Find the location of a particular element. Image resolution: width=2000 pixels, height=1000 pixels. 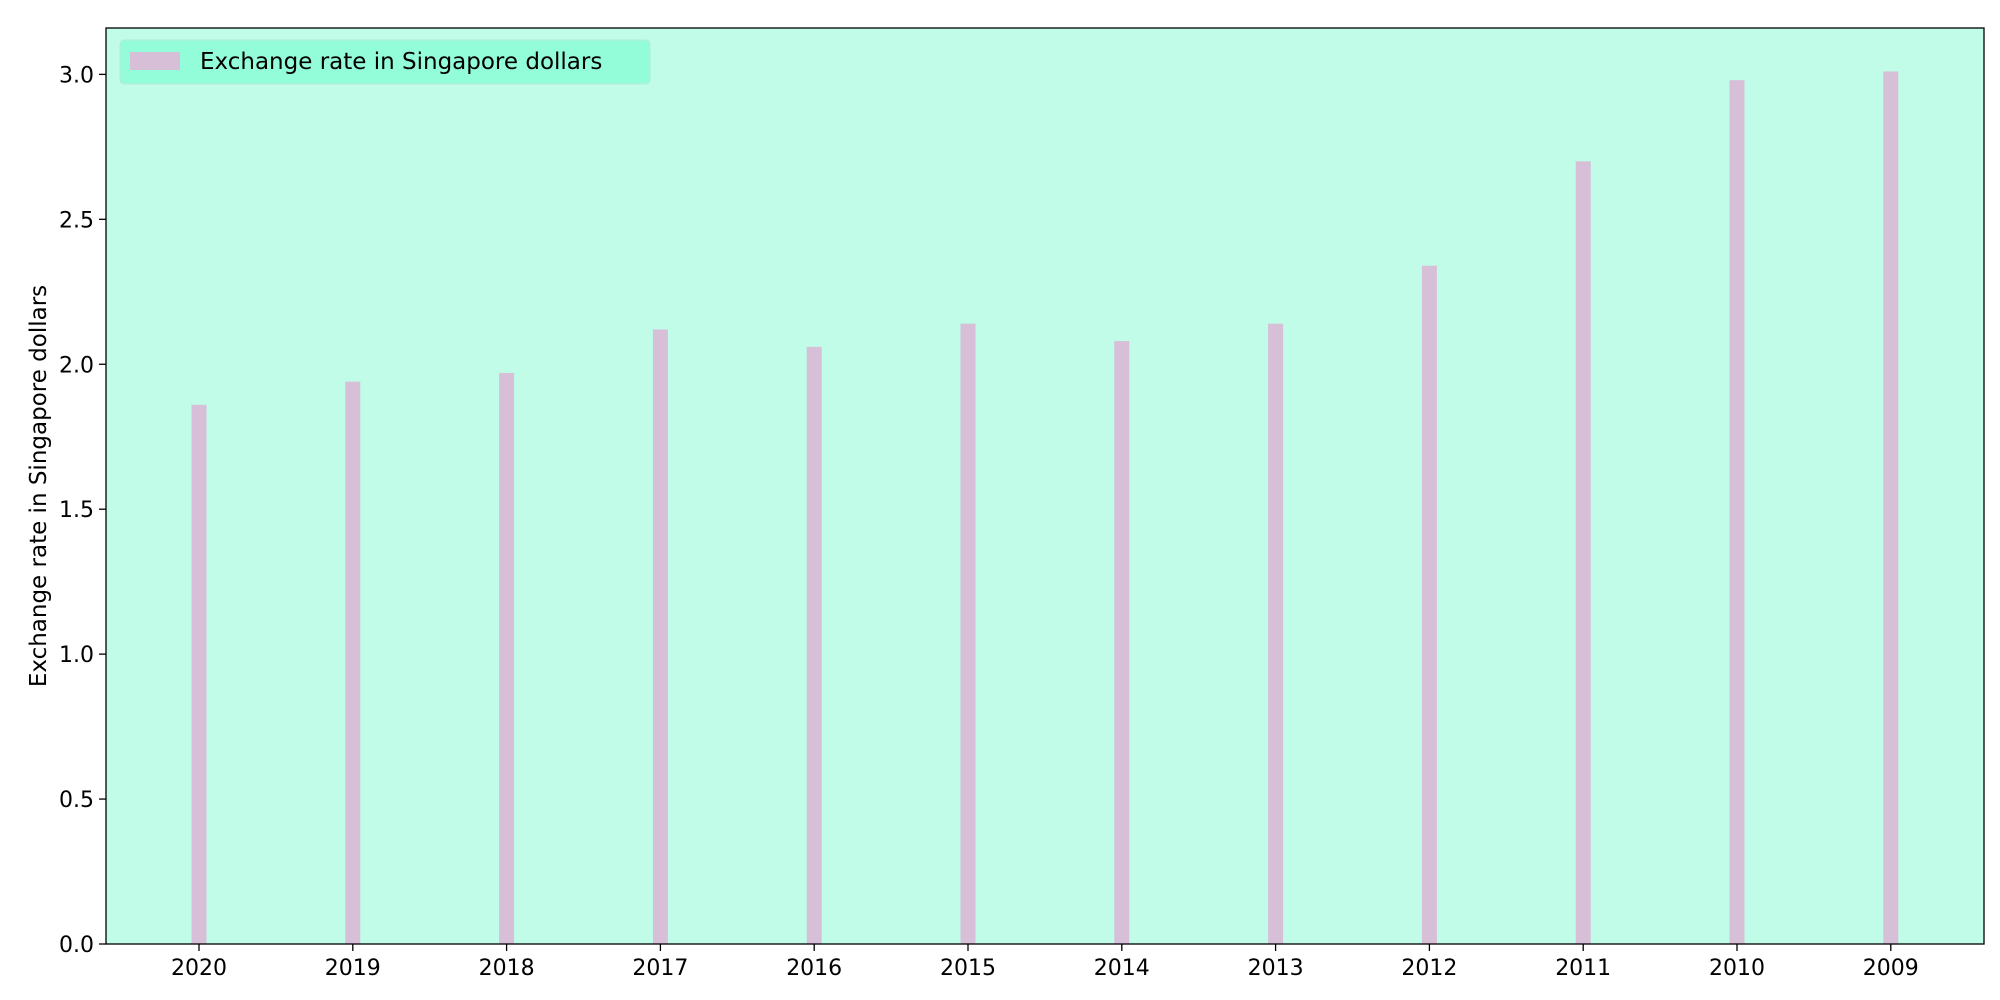

y-tick-label: 2.5 is located at coordinates (76, 220).